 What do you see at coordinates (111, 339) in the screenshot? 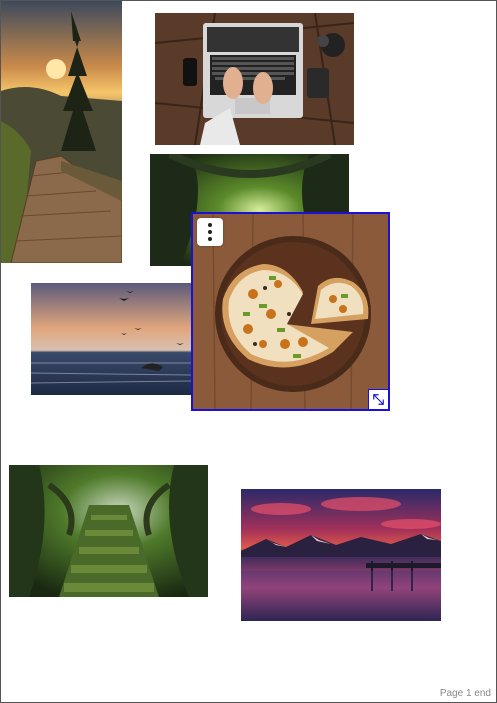
I see `sea-birds-photo` at bounding box center [111, 339].